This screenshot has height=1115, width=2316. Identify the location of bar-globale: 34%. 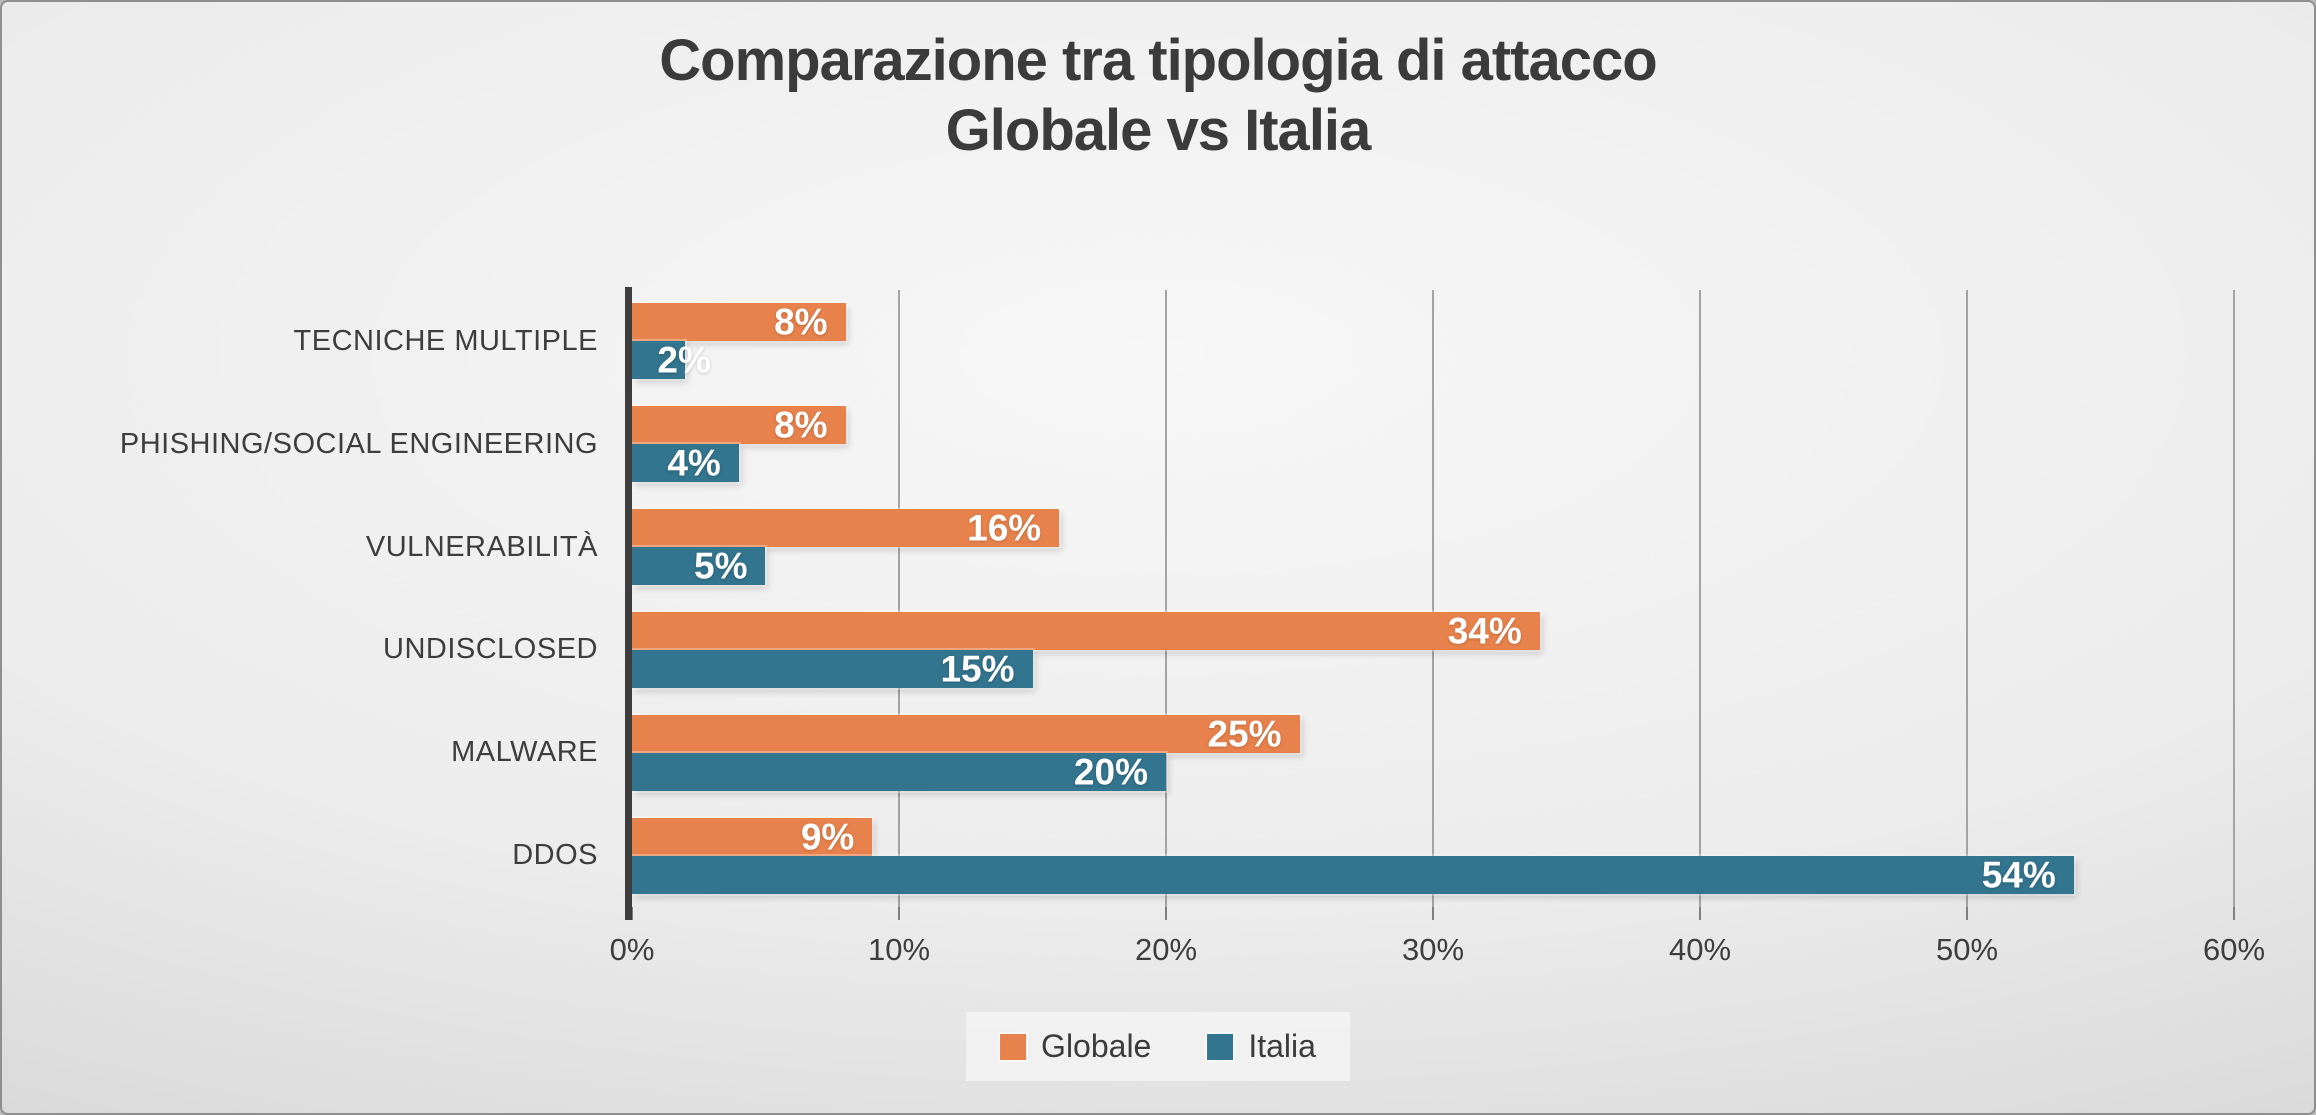
(1086, 631).